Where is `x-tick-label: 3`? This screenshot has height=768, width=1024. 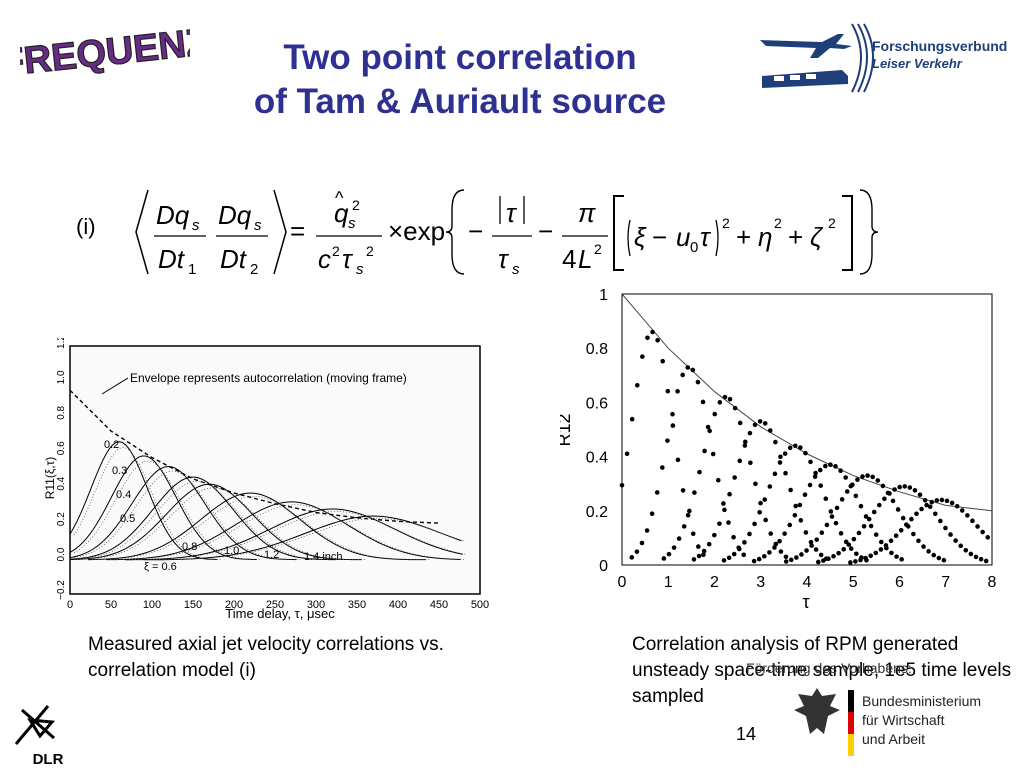
x-tick-label: 3 is located at coordinates (760, 582).